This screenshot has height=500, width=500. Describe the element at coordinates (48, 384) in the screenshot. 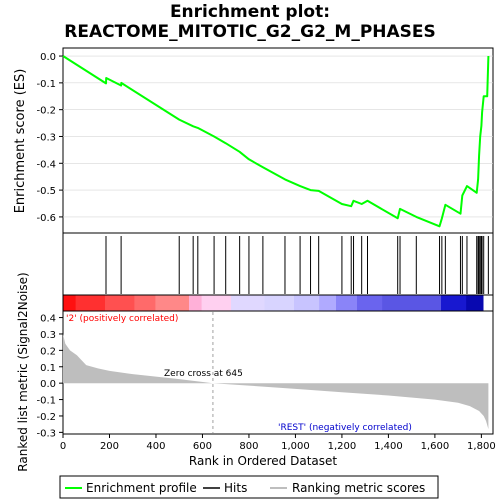

I see `metric-y-tick-label: 0.0` at that location.